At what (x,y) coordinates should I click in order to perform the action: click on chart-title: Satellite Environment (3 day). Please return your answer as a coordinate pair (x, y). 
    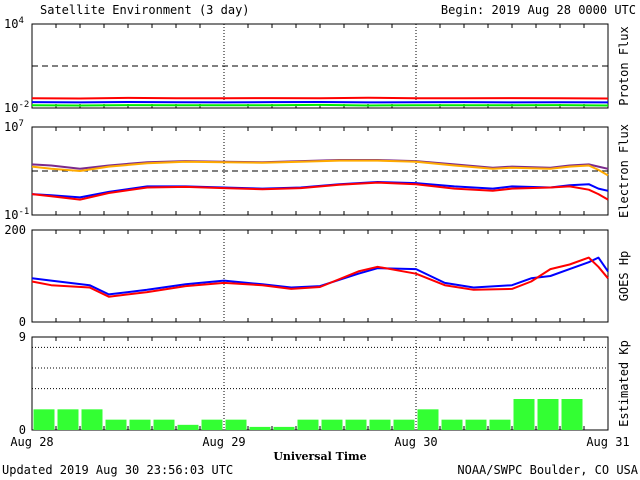
    Looking at the image, I should click on (145, 10).